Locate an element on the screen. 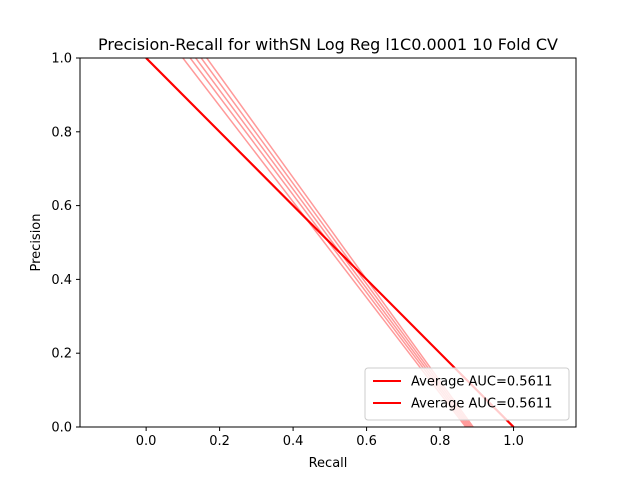 This screenshot has width=640, height=480. x-axis: 0.0 0.2 0.4 0.6 0.8 1.0 is located at coordinates (330, 438).